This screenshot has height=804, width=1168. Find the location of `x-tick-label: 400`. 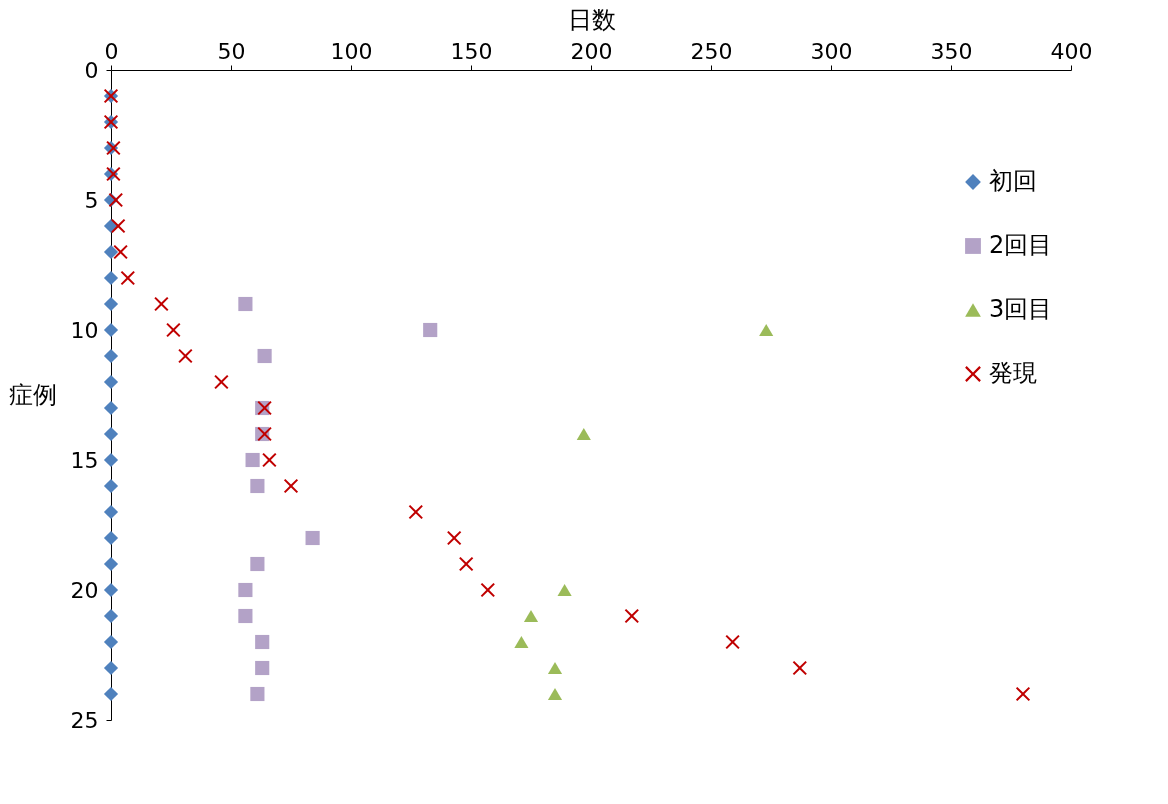

x-tick-label: 400 is located at coordinates (1071, 51).